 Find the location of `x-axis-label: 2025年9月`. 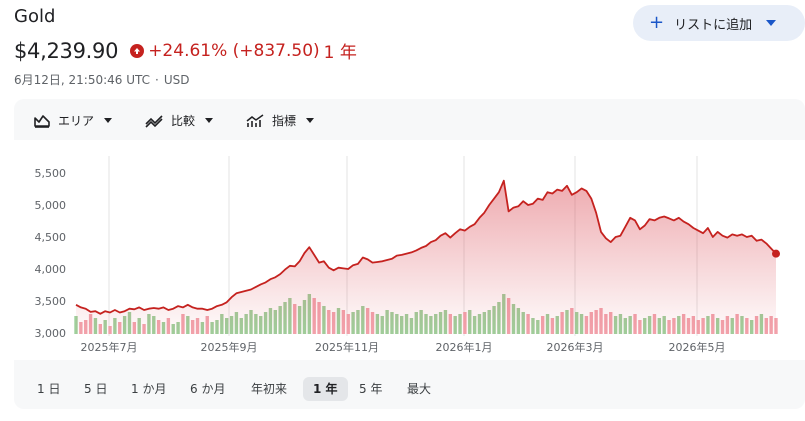

x-axis-label: 2025年9月 is located at coordinates (229, 347).